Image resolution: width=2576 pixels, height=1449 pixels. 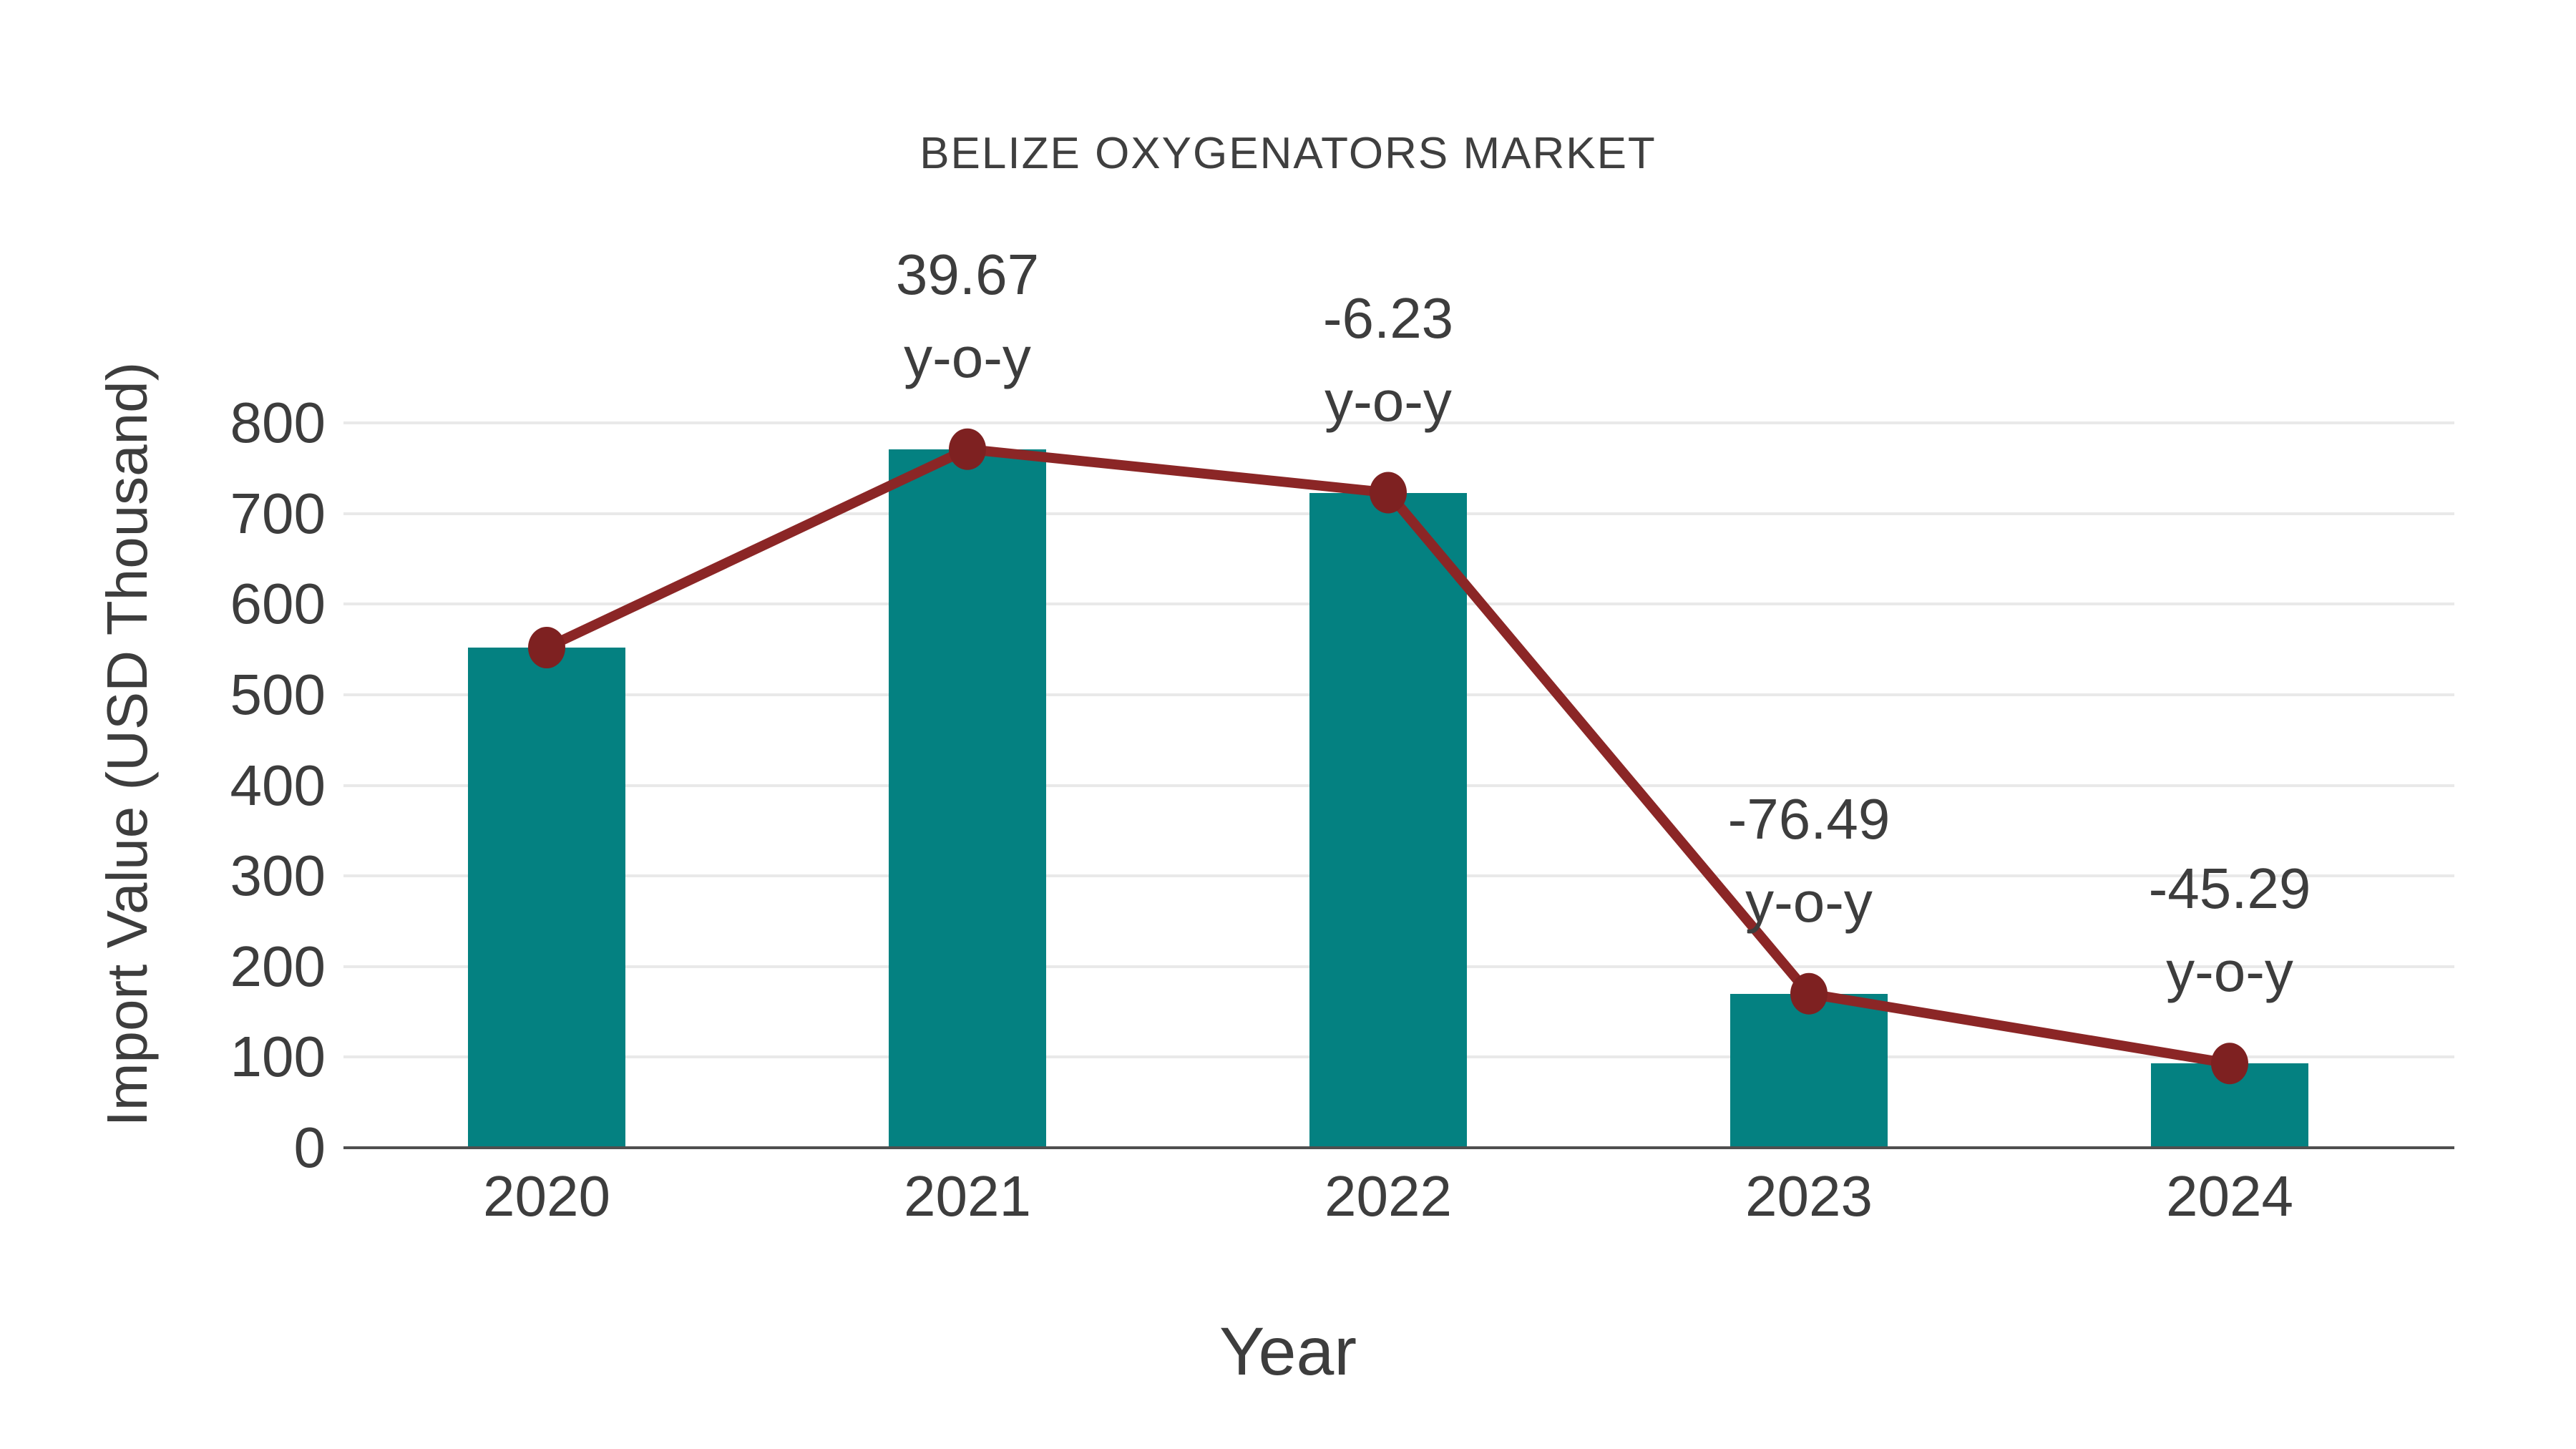 What do you see at coordinates (546, 648) in the screenshot?
I see `line-marker-2020` at bounding box center [546, 648].